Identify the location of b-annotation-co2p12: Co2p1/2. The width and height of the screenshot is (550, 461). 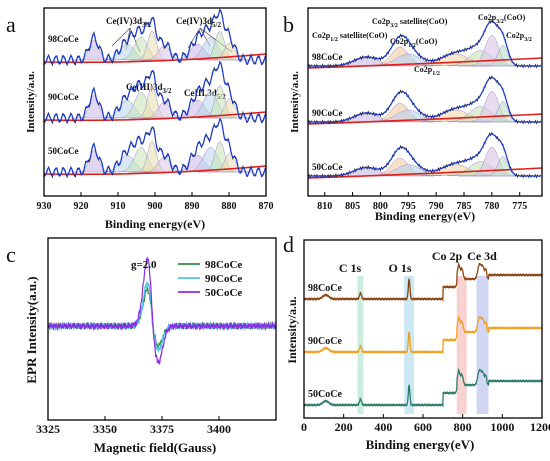
(427, 71).